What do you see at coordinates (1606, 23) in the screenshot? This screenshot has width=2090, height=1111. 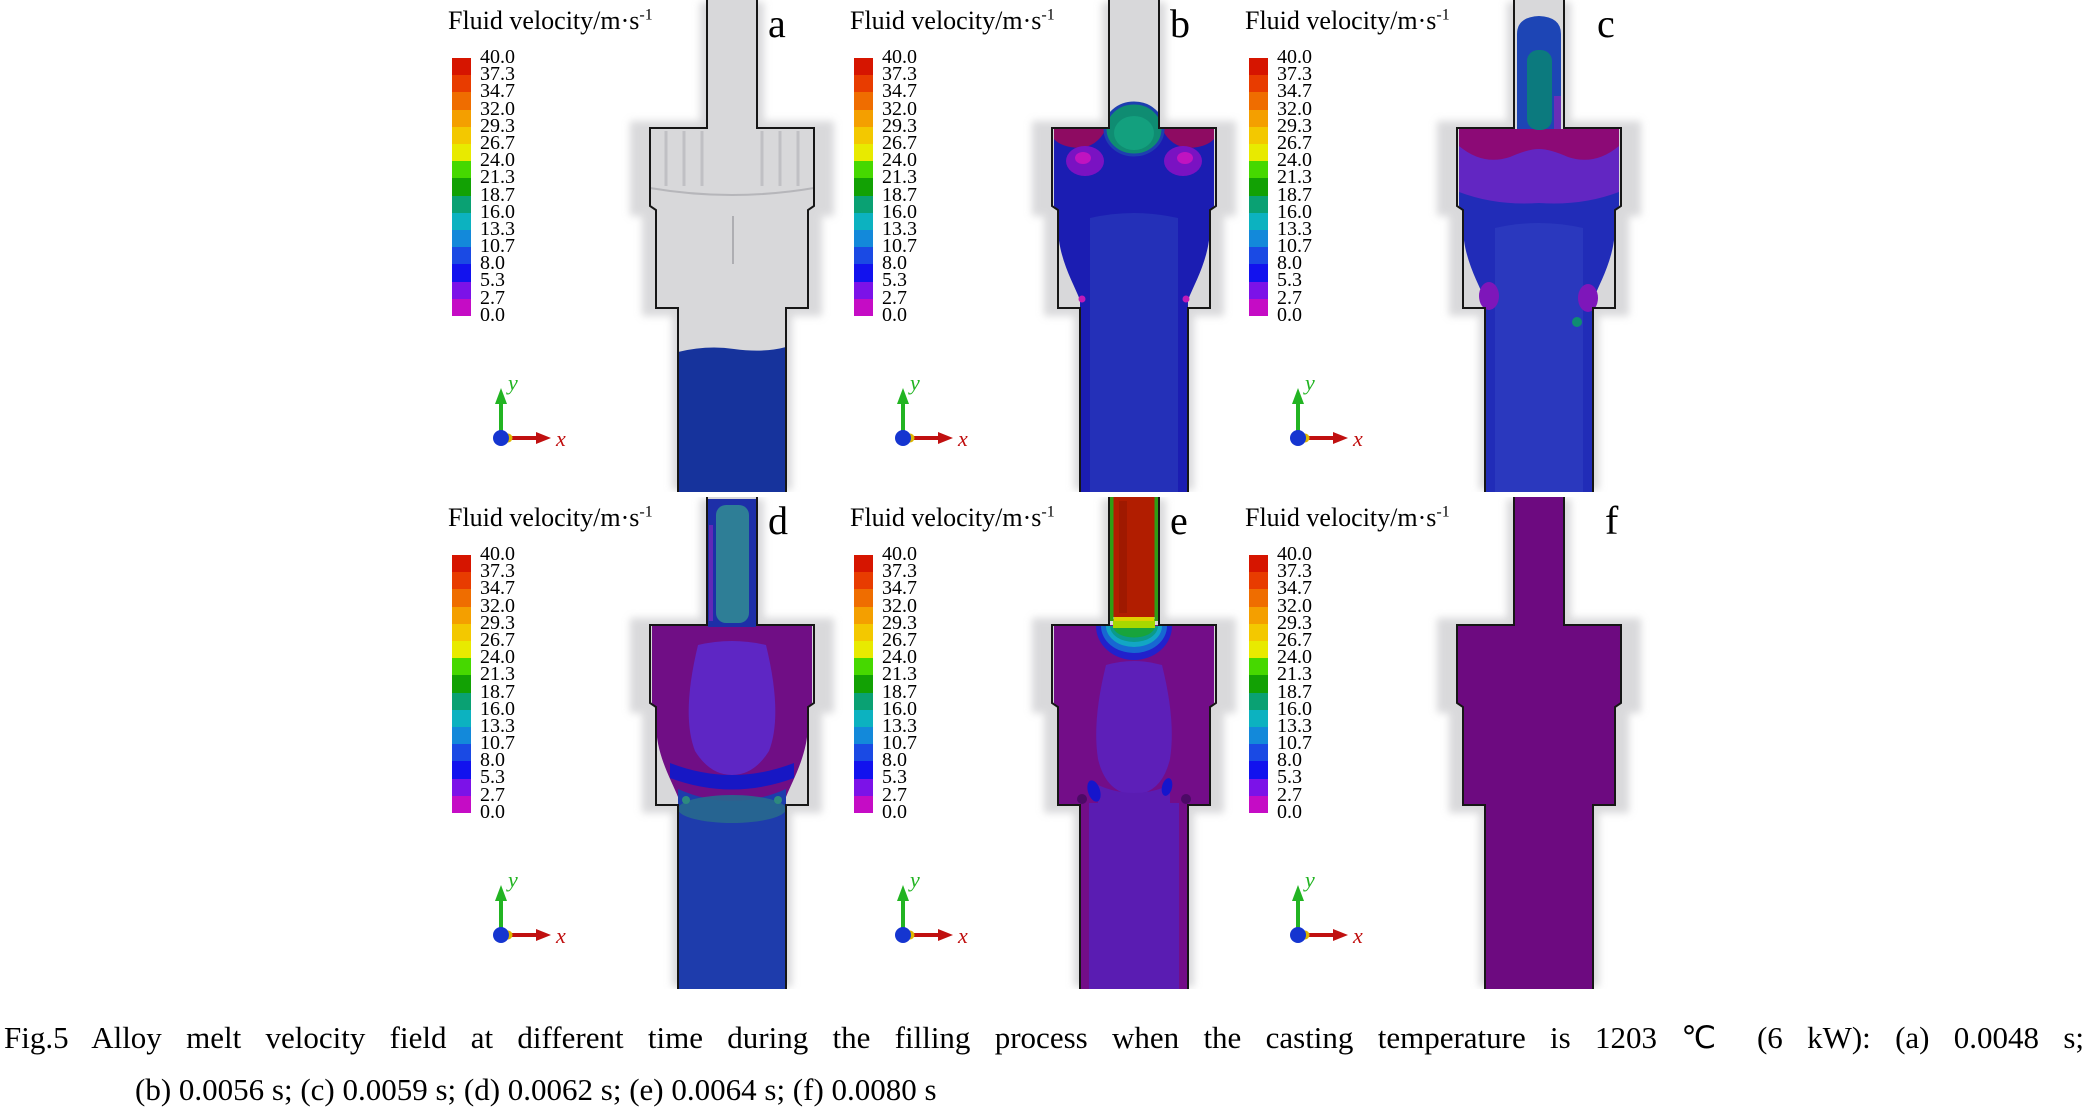 I see `panel-letter: c` at bounding box center [1606, 23].